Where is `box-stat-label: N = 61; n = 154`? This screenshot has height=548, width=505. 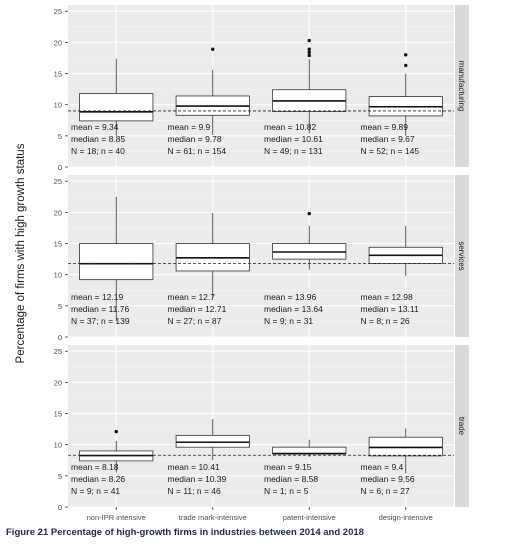 box-stat-label: N = 61; n = 154 is located at coordinates (197, 151).